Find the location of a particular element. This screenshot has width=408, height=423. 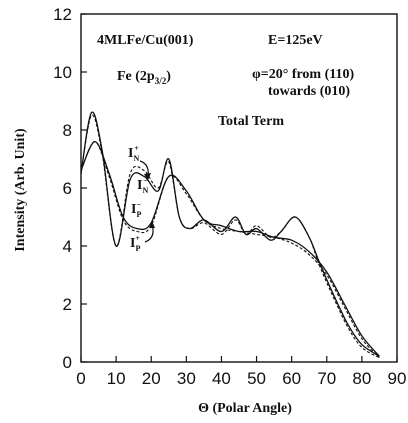

angle-line-1: φ=20° from (110) is located at coordinates (303, 74).